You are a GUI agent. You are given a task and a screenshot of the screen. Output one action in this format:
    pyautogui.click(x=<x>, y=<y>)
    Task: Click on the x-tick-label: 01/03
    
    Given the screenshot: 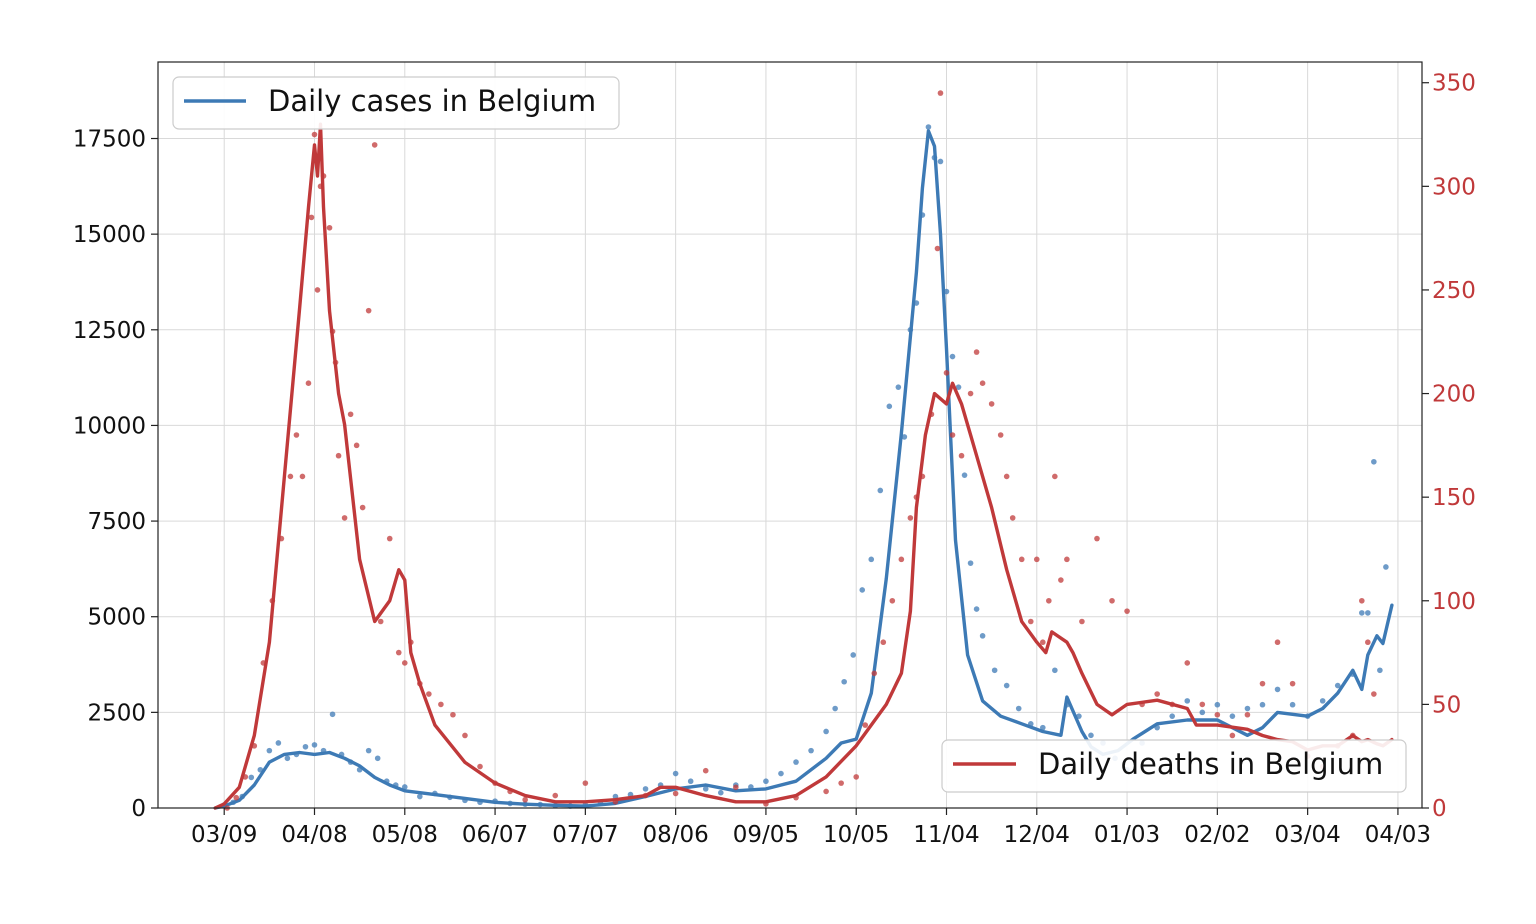 What is the action you would take?
    pyautogui.click(x=1127, y=835)
    